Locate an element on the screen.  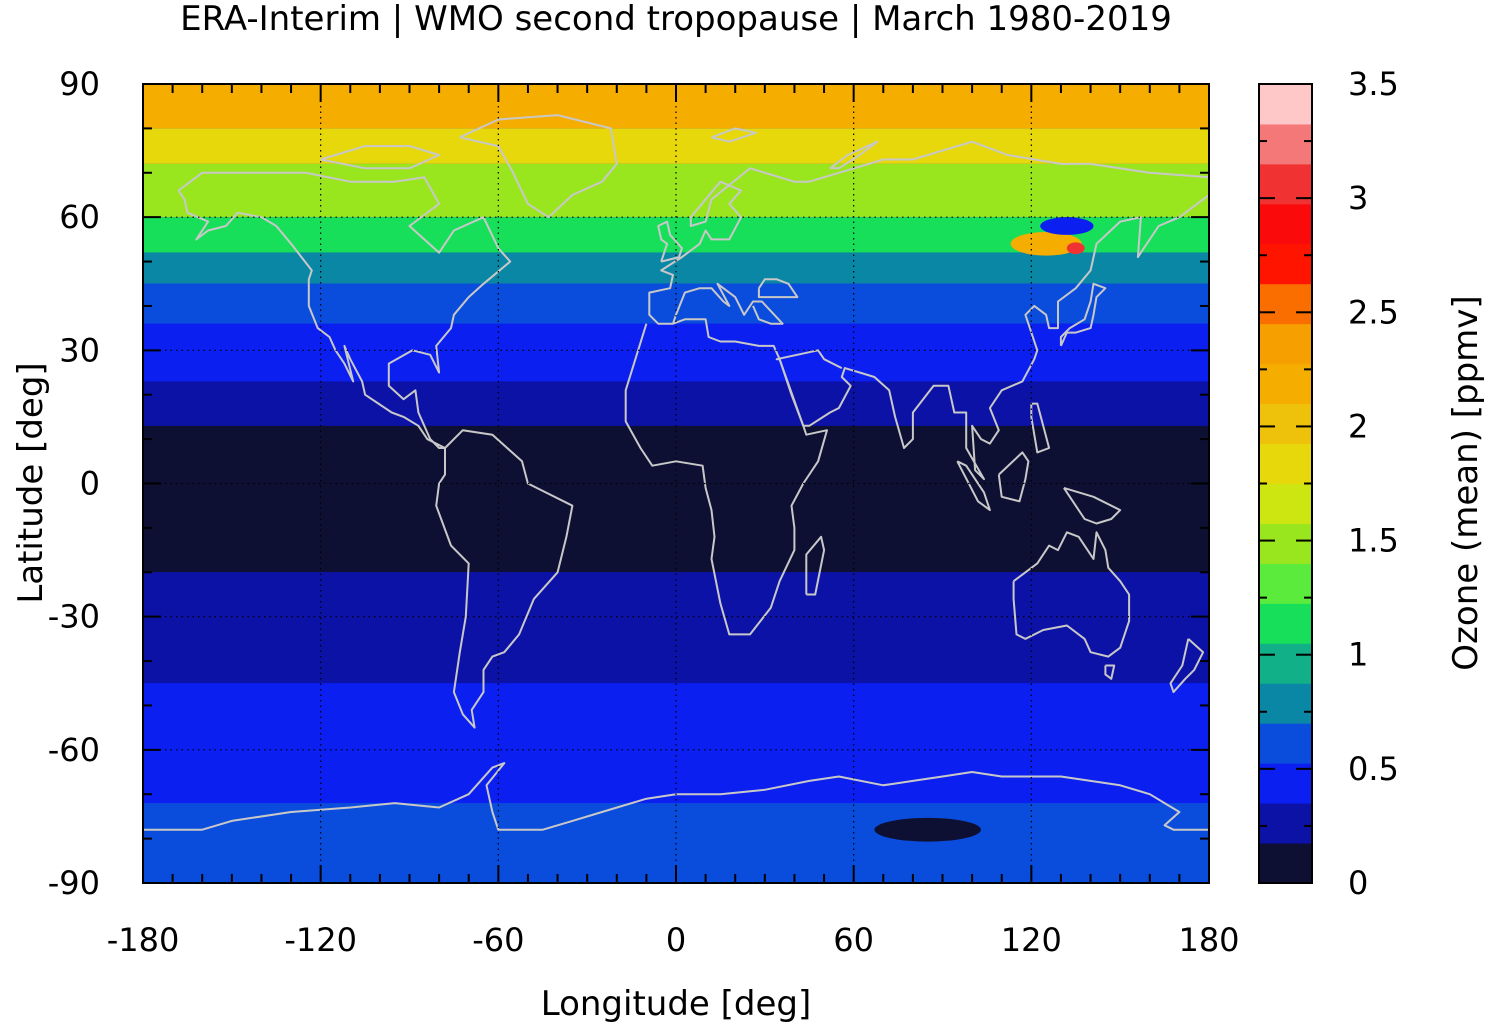
x-tick-label-5: 120 is located at coordinates (1031, 940).